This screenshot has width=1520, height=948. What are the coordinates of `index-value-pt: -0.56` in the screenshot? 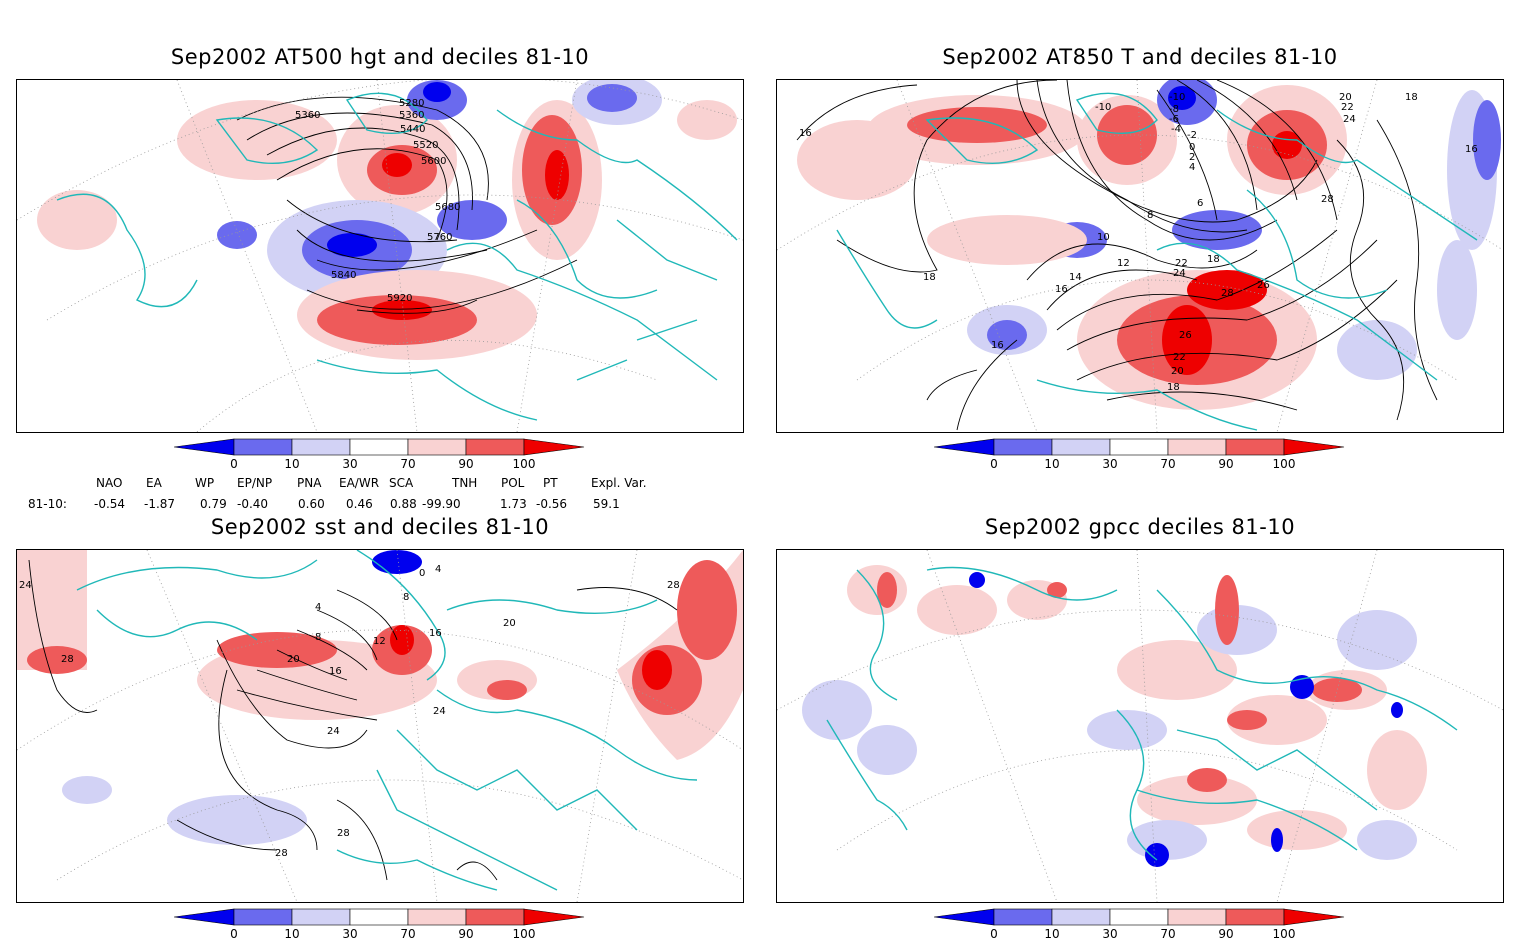 It's located at (552, 504).